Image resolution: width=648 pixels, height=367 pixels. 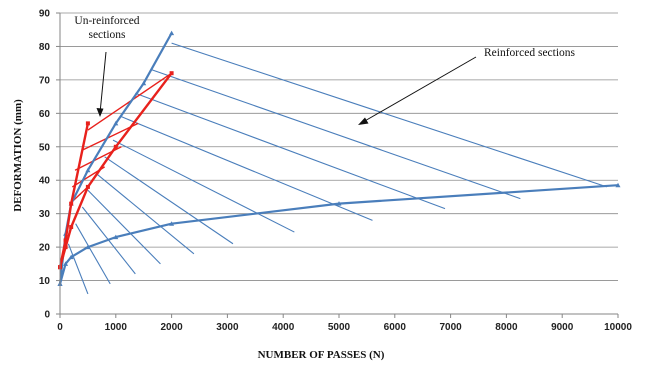 What do you see at coordinates (450, 327) in the screenshot?
I see `x-tick-label: 7000` at bounding box center [450, 327].